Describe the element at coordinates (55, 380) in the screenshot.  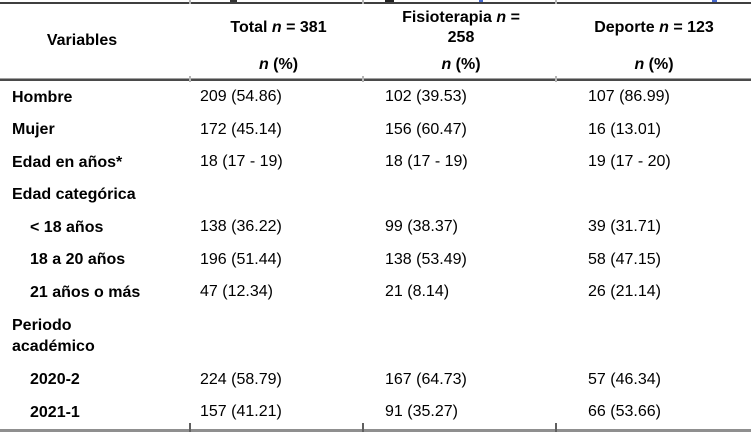
I see `row-label: 2020-2` at that location.